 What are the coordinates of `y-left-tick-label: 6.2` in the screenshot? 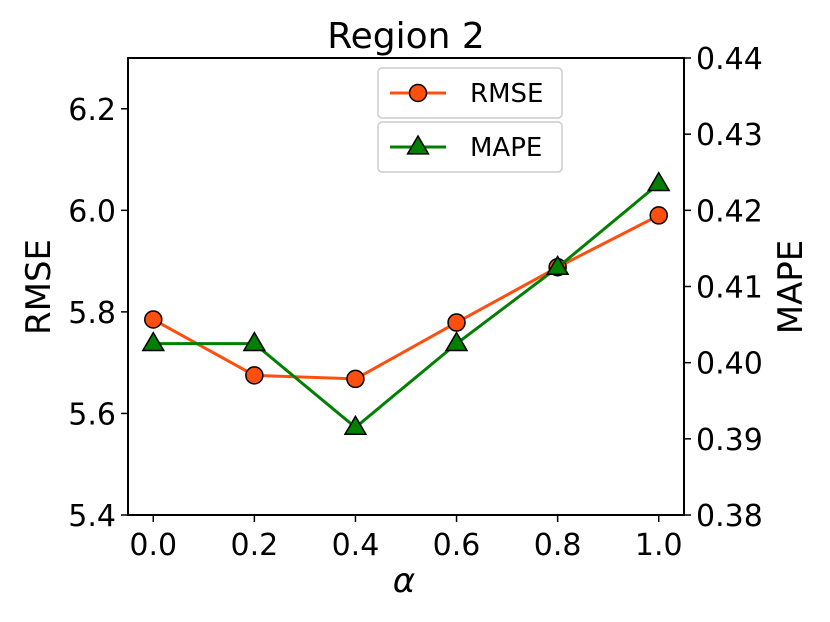 It's located at (92, 110).